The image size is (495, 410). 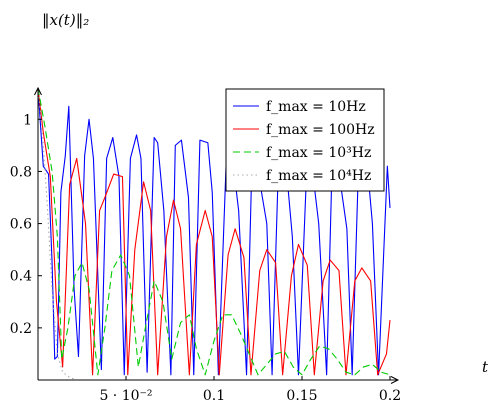 What do you see at coordinates (21, 277) in the screenshot?
I see `y-tick-label-2: 0.4` at bounding box center [21, 277].